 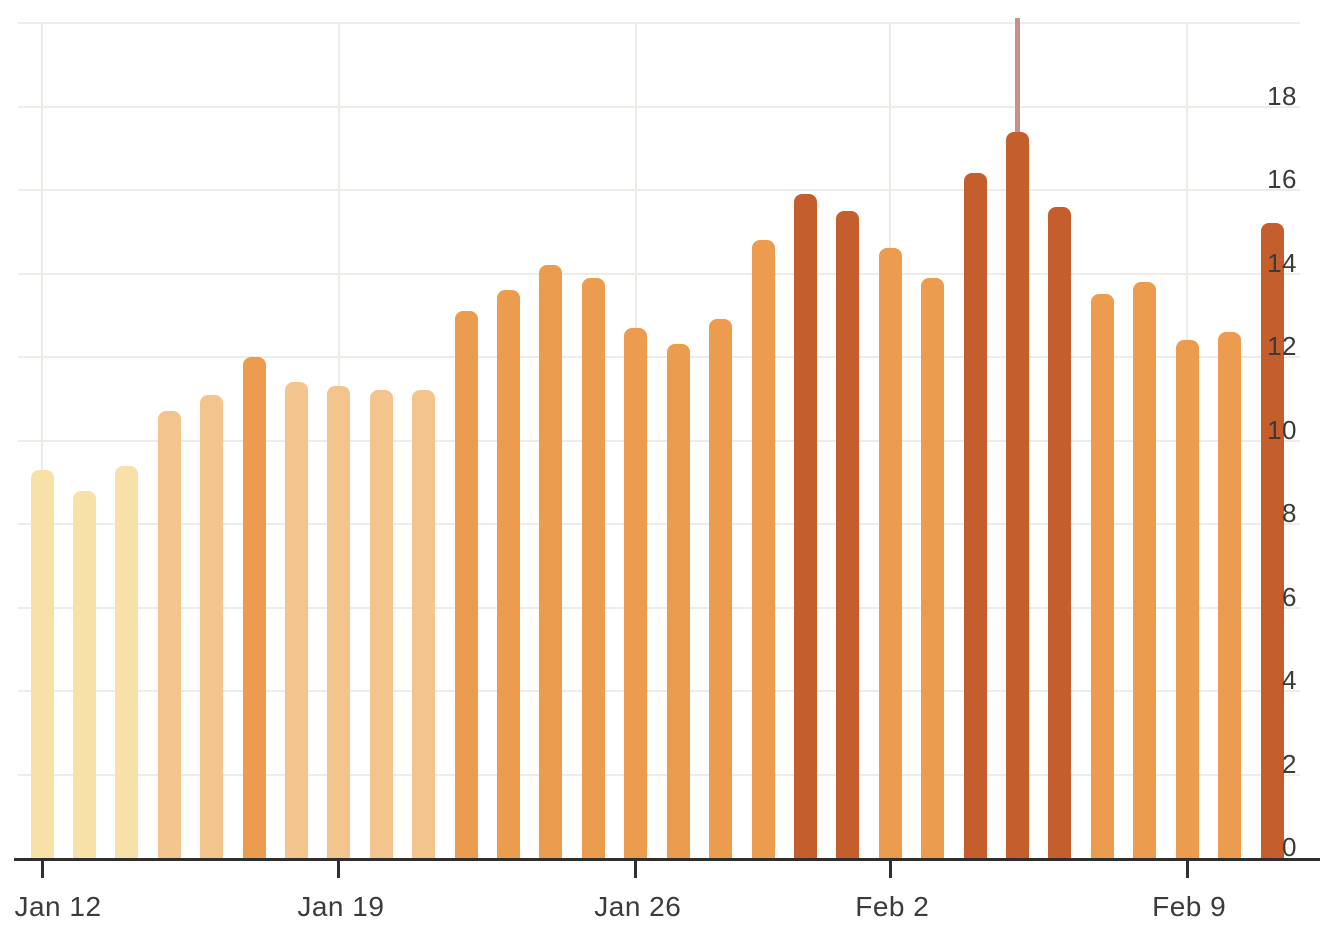 What do you see at coordinates (667, 859) in the screenshot?
I see `x-axis-line` at bounding box center [667, 859].